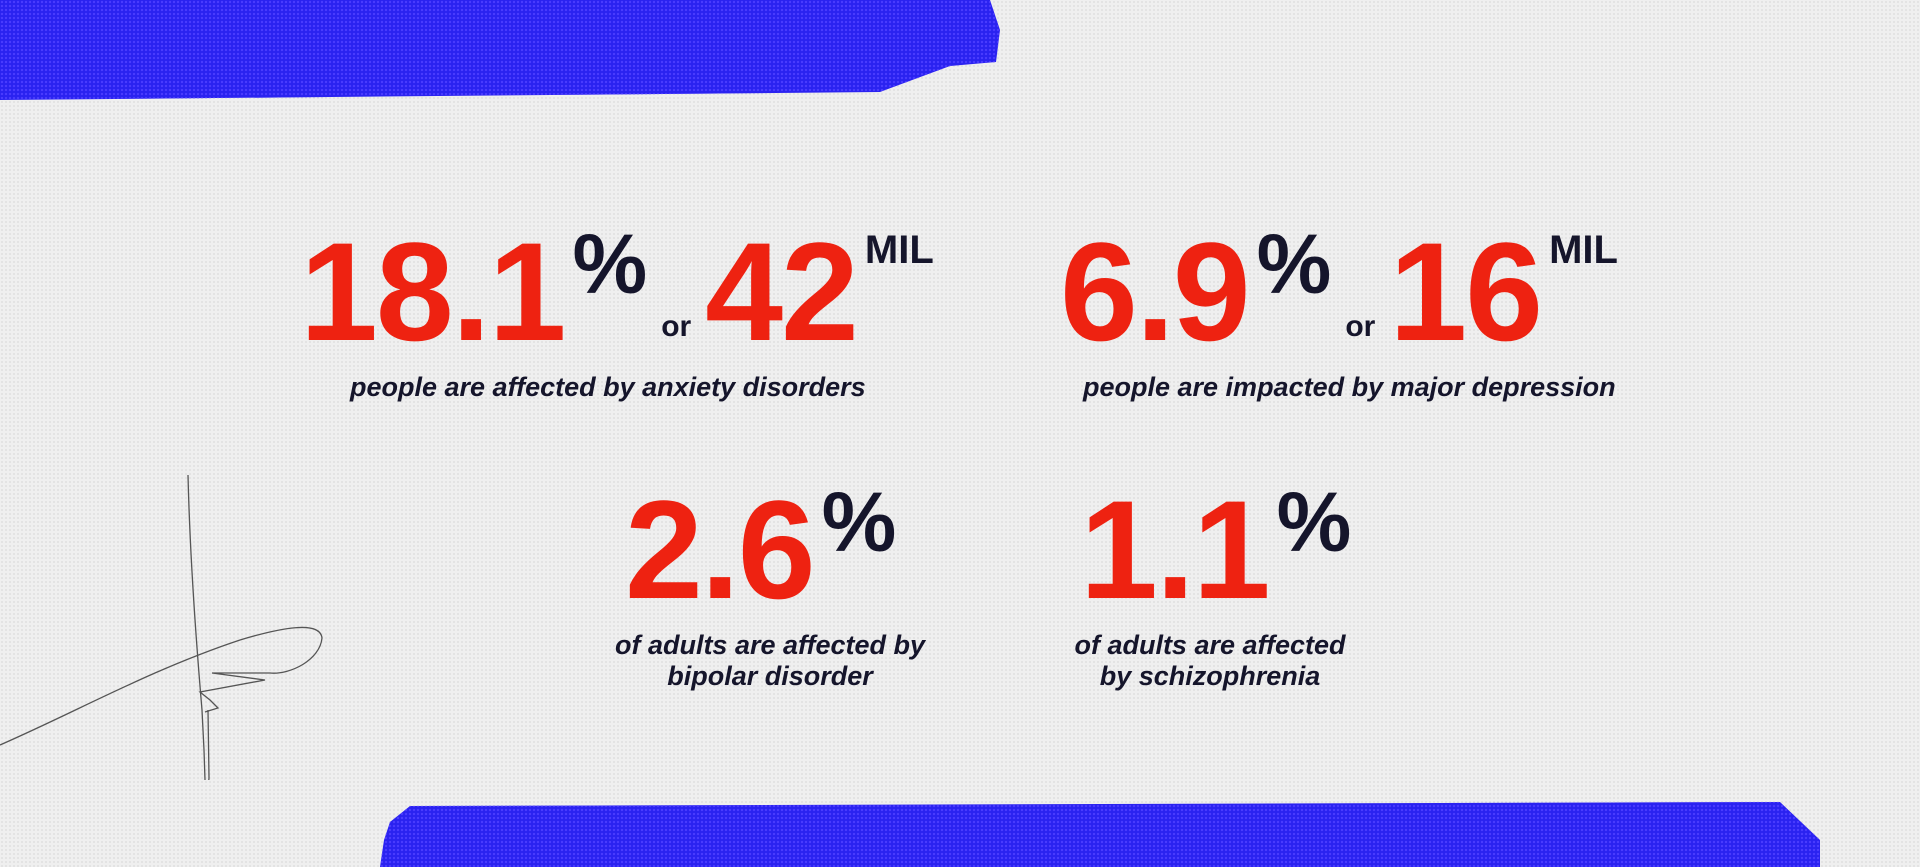 The image size is (1920, 867). I want to click on stat-value: 1.1, so click(1175, 549).